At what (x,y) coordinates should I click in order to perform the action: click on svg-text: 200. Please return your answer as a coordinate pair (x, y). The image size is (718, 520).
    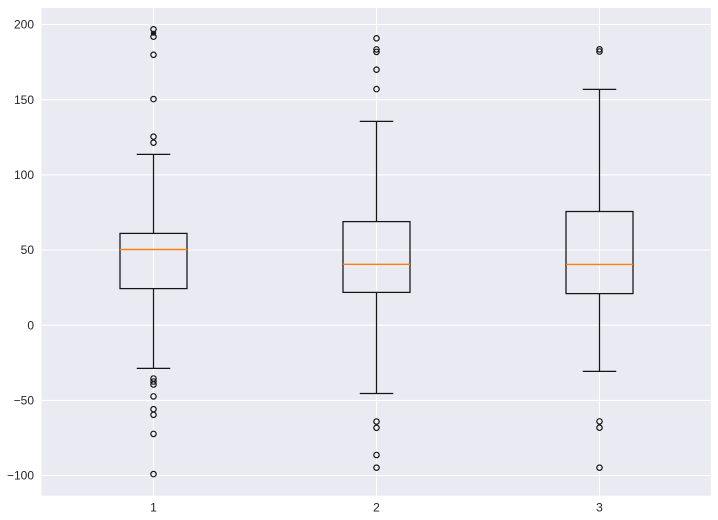
    Looking at the image, I should click on (24, 25).